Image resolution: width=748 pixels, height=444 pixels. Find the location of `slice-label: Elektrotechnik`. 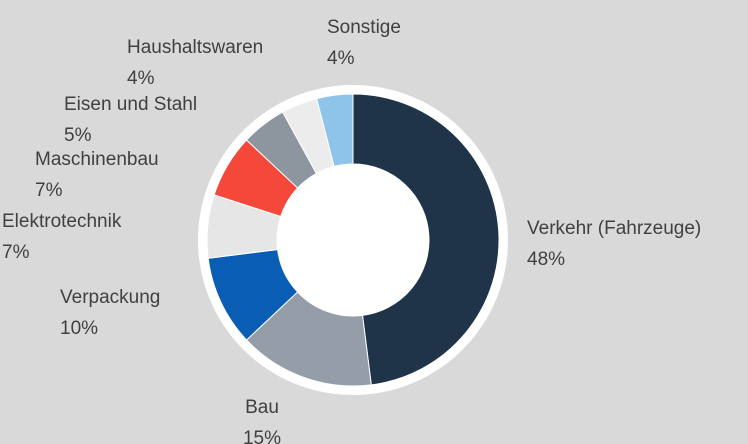

slice-label: Elektrotechnik is located at coordinates (62, 221).